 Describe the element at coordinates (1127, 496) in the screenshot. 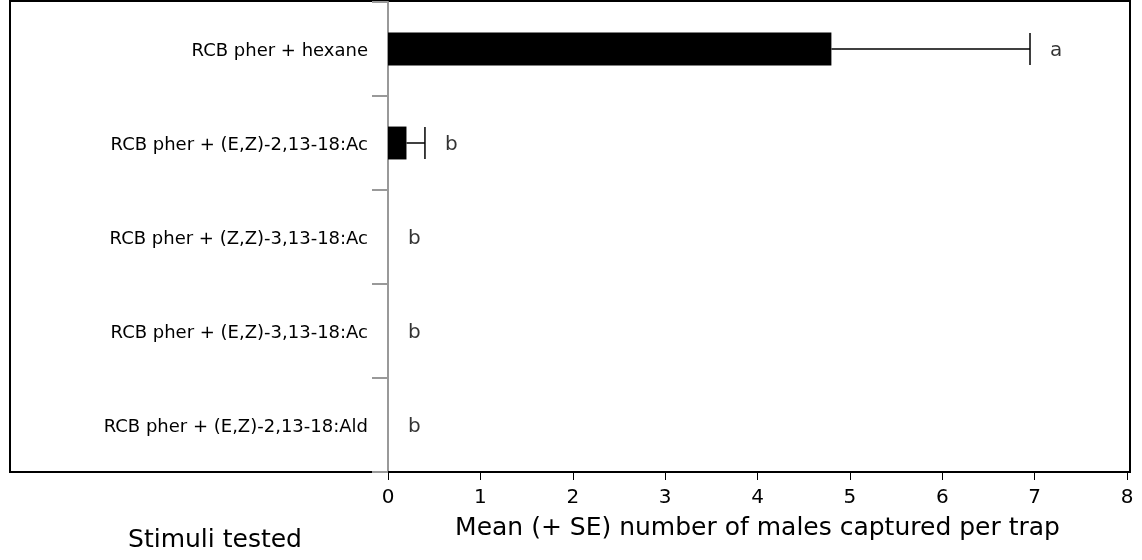

I see `x-tick-label: 8` at that location.